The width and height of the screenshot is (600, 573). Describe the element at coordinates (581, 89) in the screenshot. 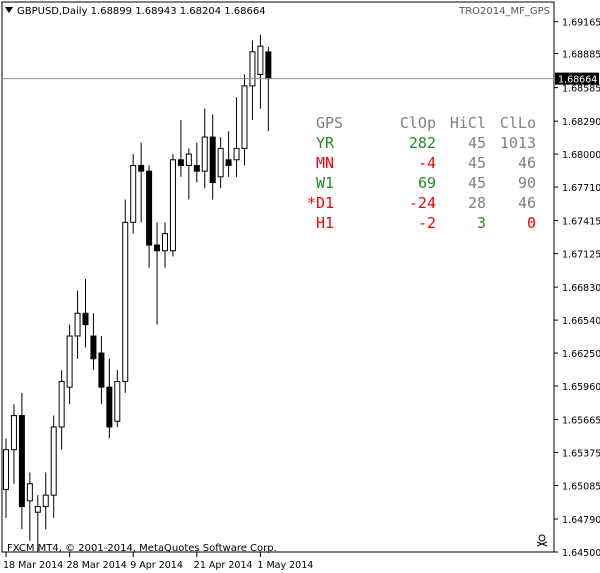

I see `price-tick-label: 1.68585` at that location.